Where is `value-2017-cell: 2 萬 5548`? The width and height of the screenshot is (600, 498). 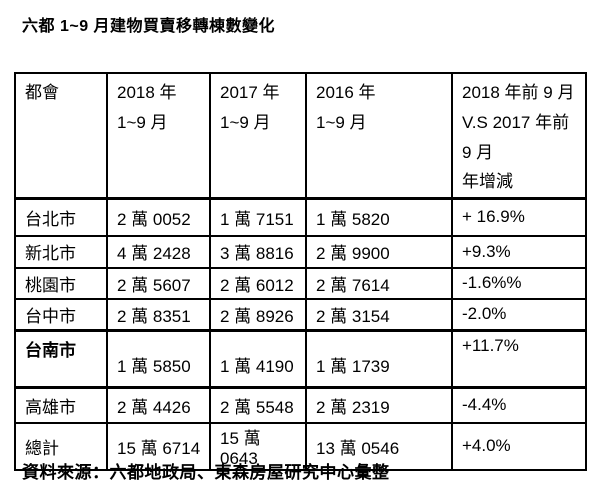
value-2017-cell: 2 萬 5548 is located at coordinates (258, 405).